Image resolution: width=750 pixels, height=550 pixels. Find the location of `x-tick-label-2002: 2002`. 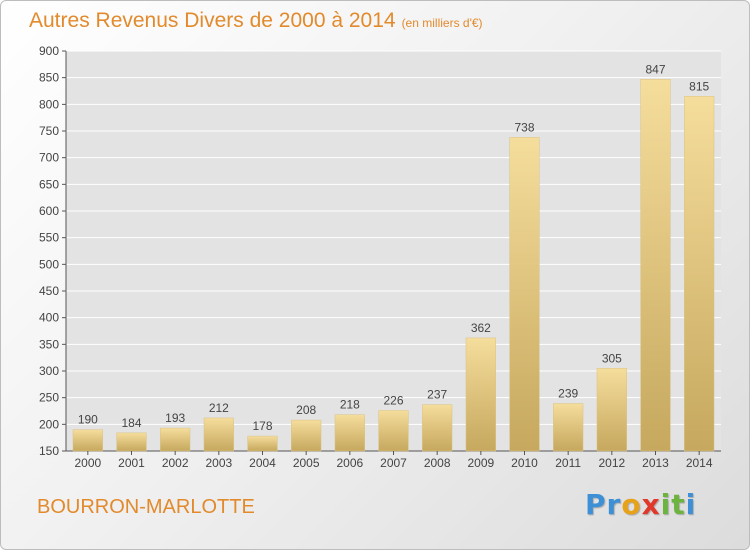

x-tick-label-2002: 2002 is located at coordinates (175, 463).